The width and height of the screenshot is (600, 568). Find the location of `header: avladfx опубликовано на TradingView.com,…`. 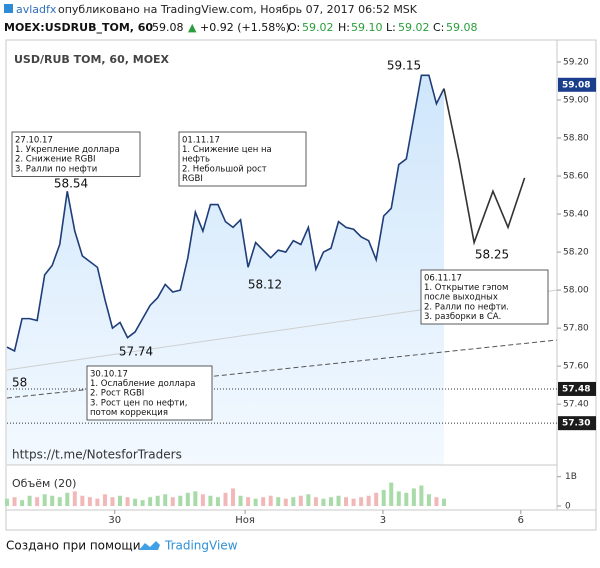

header: avladfx опубликовано на TradingView.com,… is located at coordinates (241, 18).